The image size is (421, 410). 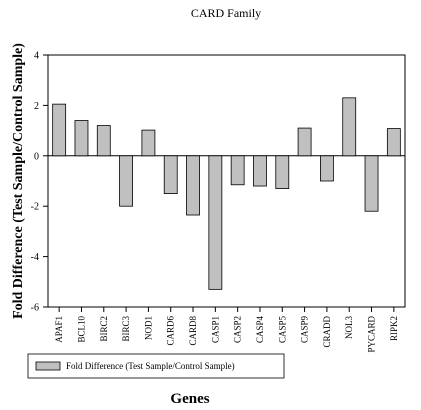 I want to click on x-tick-label: CRADD, so click(x=327, y=332).